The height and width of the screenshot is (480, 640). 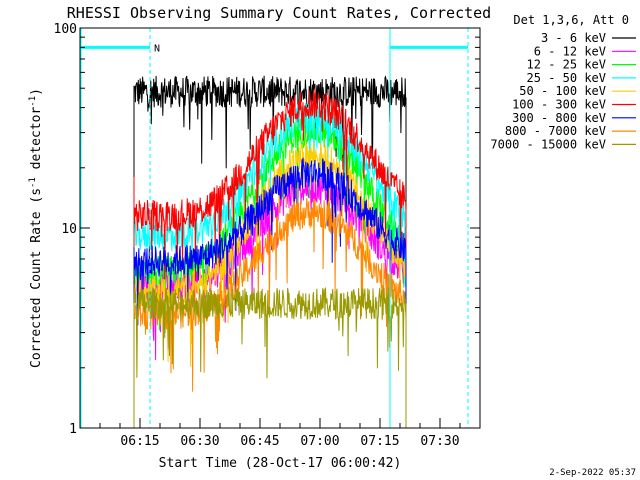 What do you see at coordinates (559, 105) in the screenshot?
I see `legend-label-5: 100 - 300 keV` at bounding box center [559, 105].